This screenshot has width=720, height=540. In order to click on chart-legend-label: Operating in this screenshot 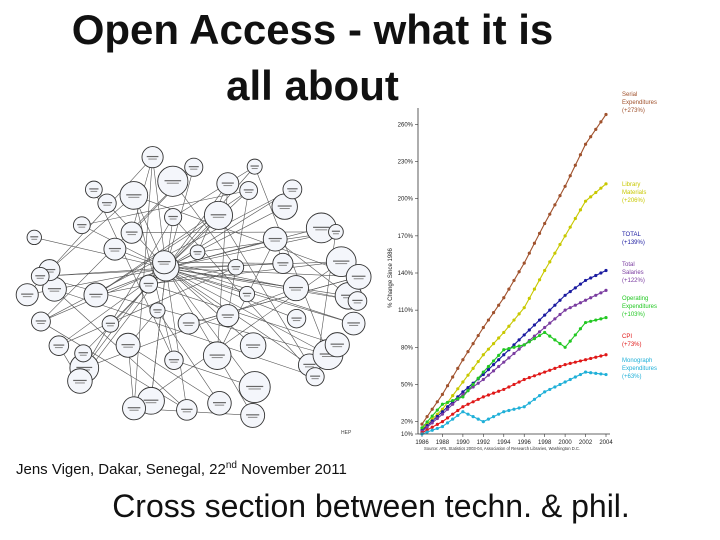, I will do `click(635, 299)`.